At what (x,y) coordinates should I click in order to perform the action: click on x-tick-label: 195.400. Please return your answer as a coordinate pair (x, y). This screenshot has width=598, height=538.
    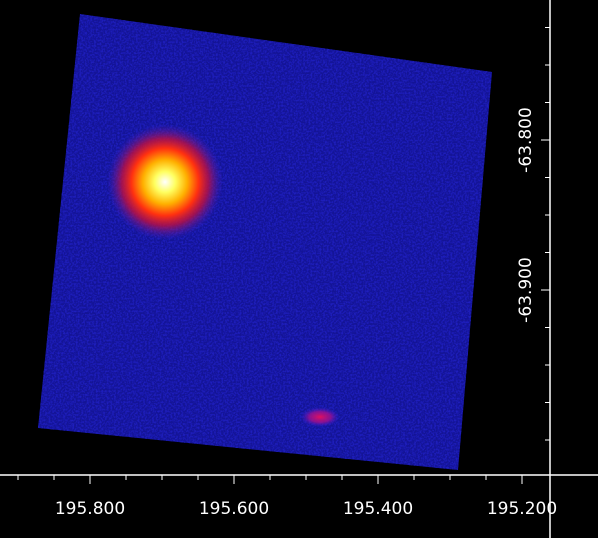
    Looking at the image, I should click on (378, 509).